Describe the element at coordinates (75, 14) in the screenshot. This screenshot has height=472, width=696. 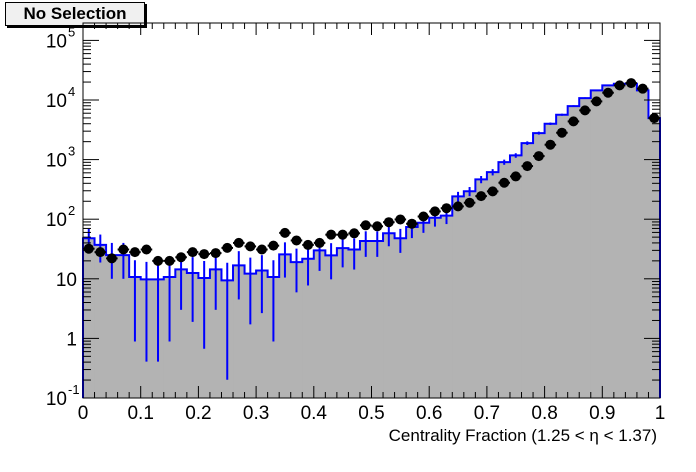
I see `selection-title-box: No Selection` at that location.